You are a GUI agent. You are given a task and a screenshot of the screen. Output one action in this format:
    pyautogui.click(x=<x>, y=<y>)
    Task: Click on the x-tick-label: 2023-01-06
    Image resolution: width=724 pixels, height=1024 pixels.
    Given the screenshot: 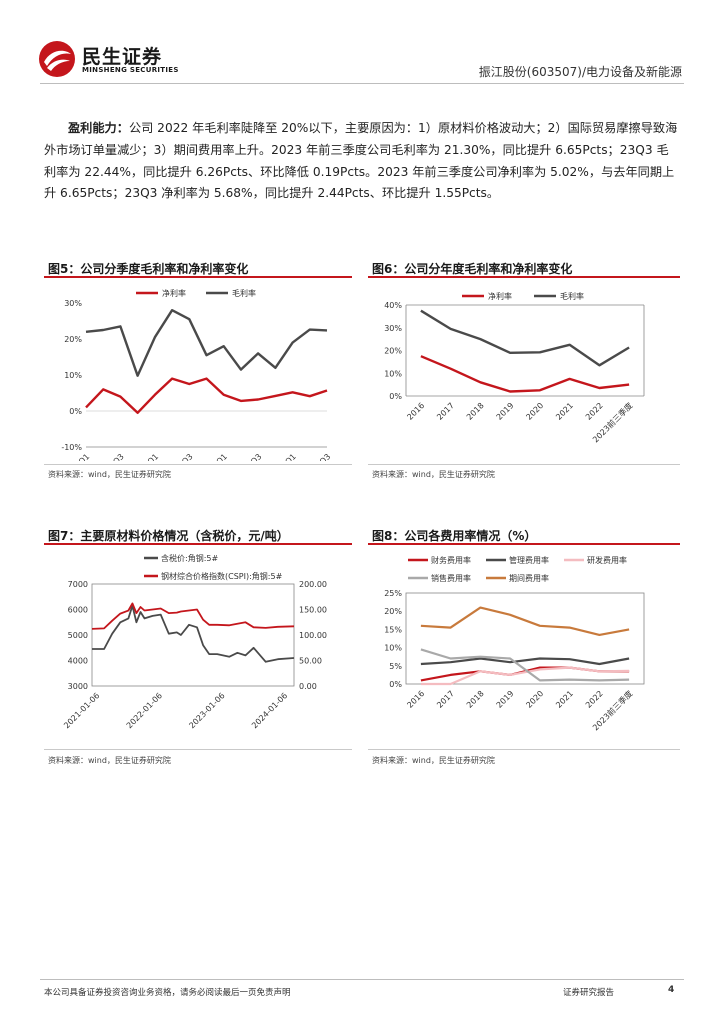 What is the action you would take?
    pyautogui.click(x=206, y=710)
    